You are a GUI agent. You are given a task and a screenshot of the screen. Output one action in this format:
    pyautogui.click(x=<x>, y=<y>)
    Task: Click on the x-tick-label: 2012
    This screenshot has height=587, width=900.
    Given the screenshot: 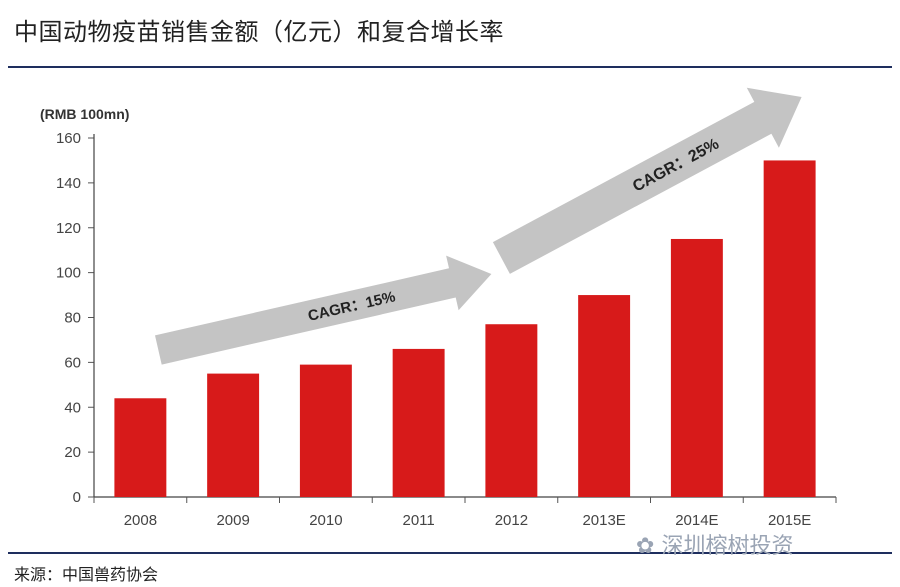 What is the action you would take?
    pyautogui.click(x=511, y=520)
    